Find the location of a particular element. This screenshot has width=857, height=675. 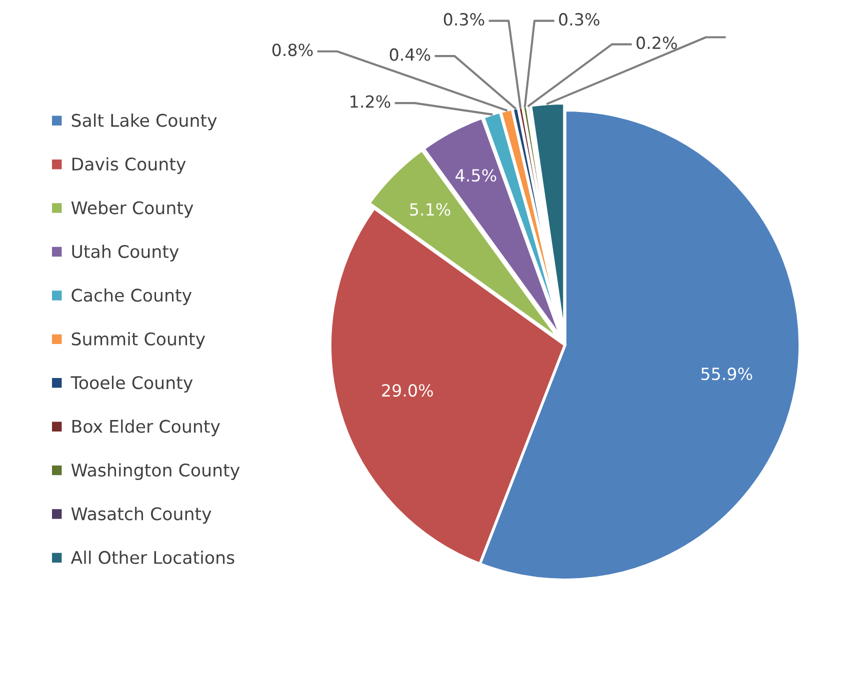

legend-label: Weber County is located at coordinates (132, 209).